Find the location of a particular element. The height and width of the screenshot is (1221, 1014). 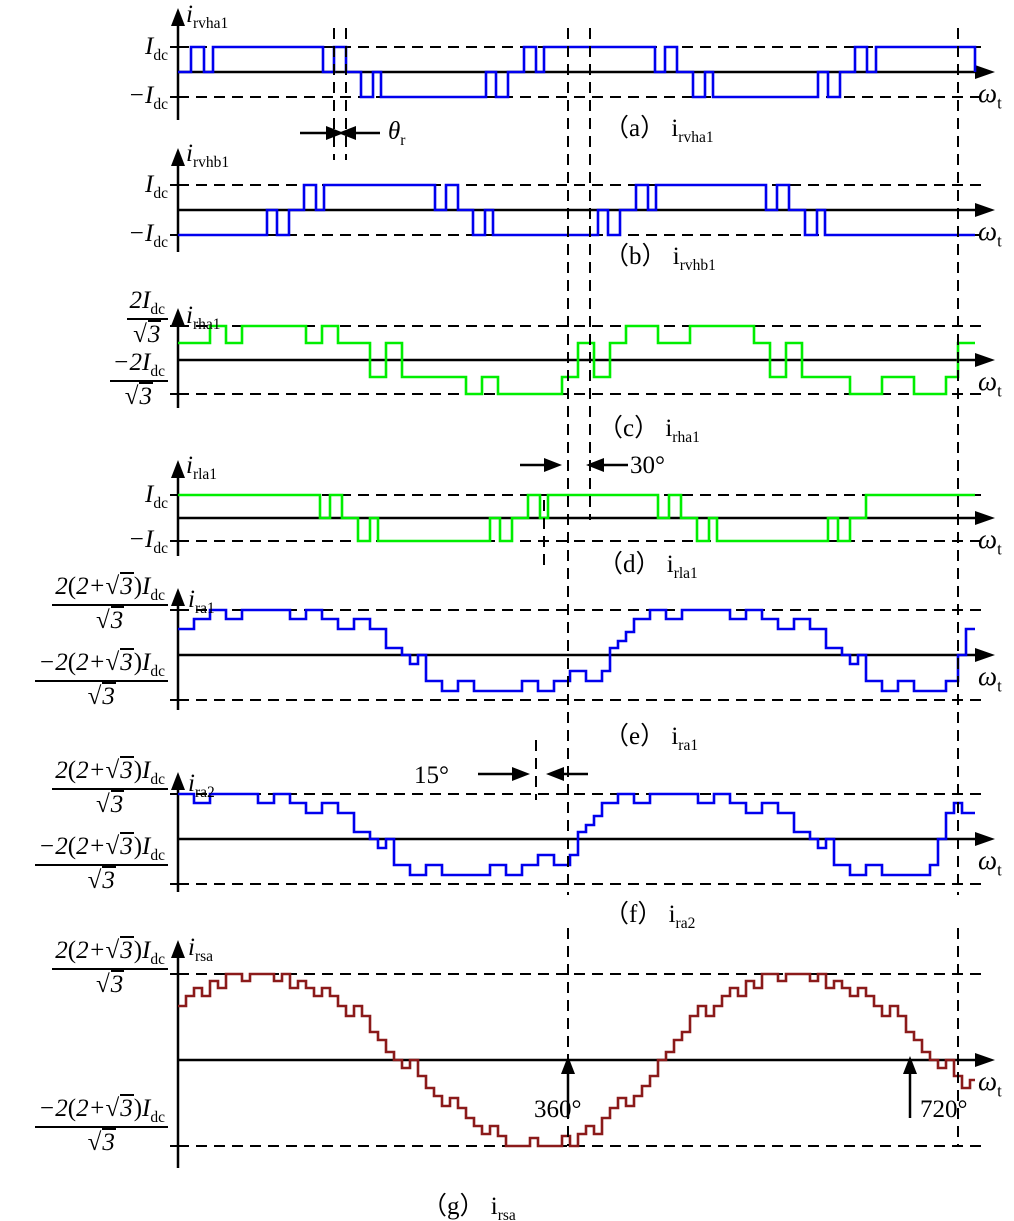

angle-marker-720: 720° is located at coordinates (944, 1109).